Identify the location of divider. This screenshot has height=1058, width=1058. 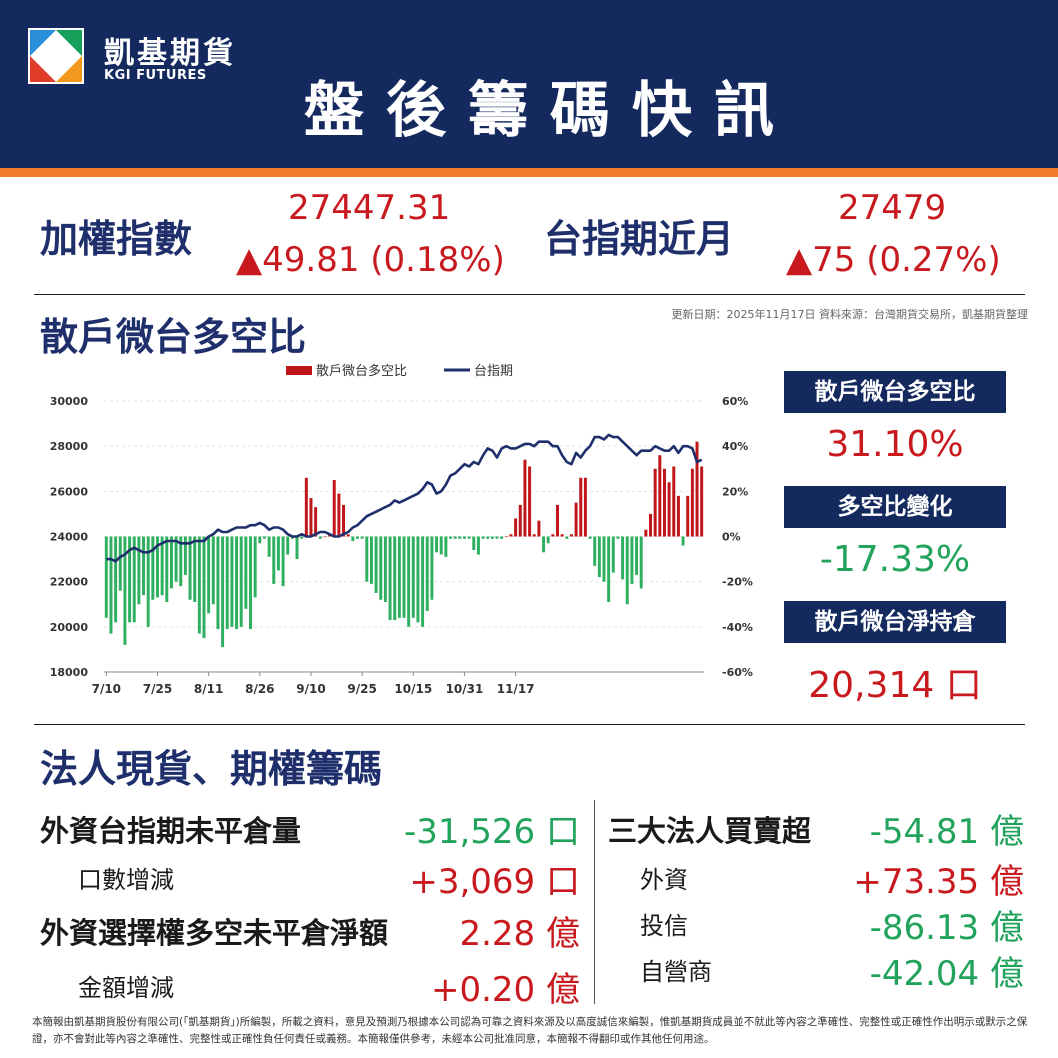
(529, 294).